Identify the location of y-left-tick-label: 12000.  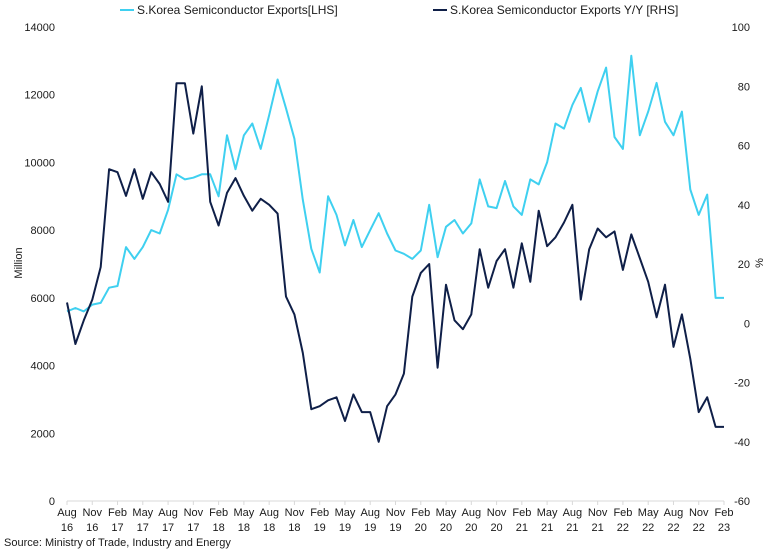
(39, 96).